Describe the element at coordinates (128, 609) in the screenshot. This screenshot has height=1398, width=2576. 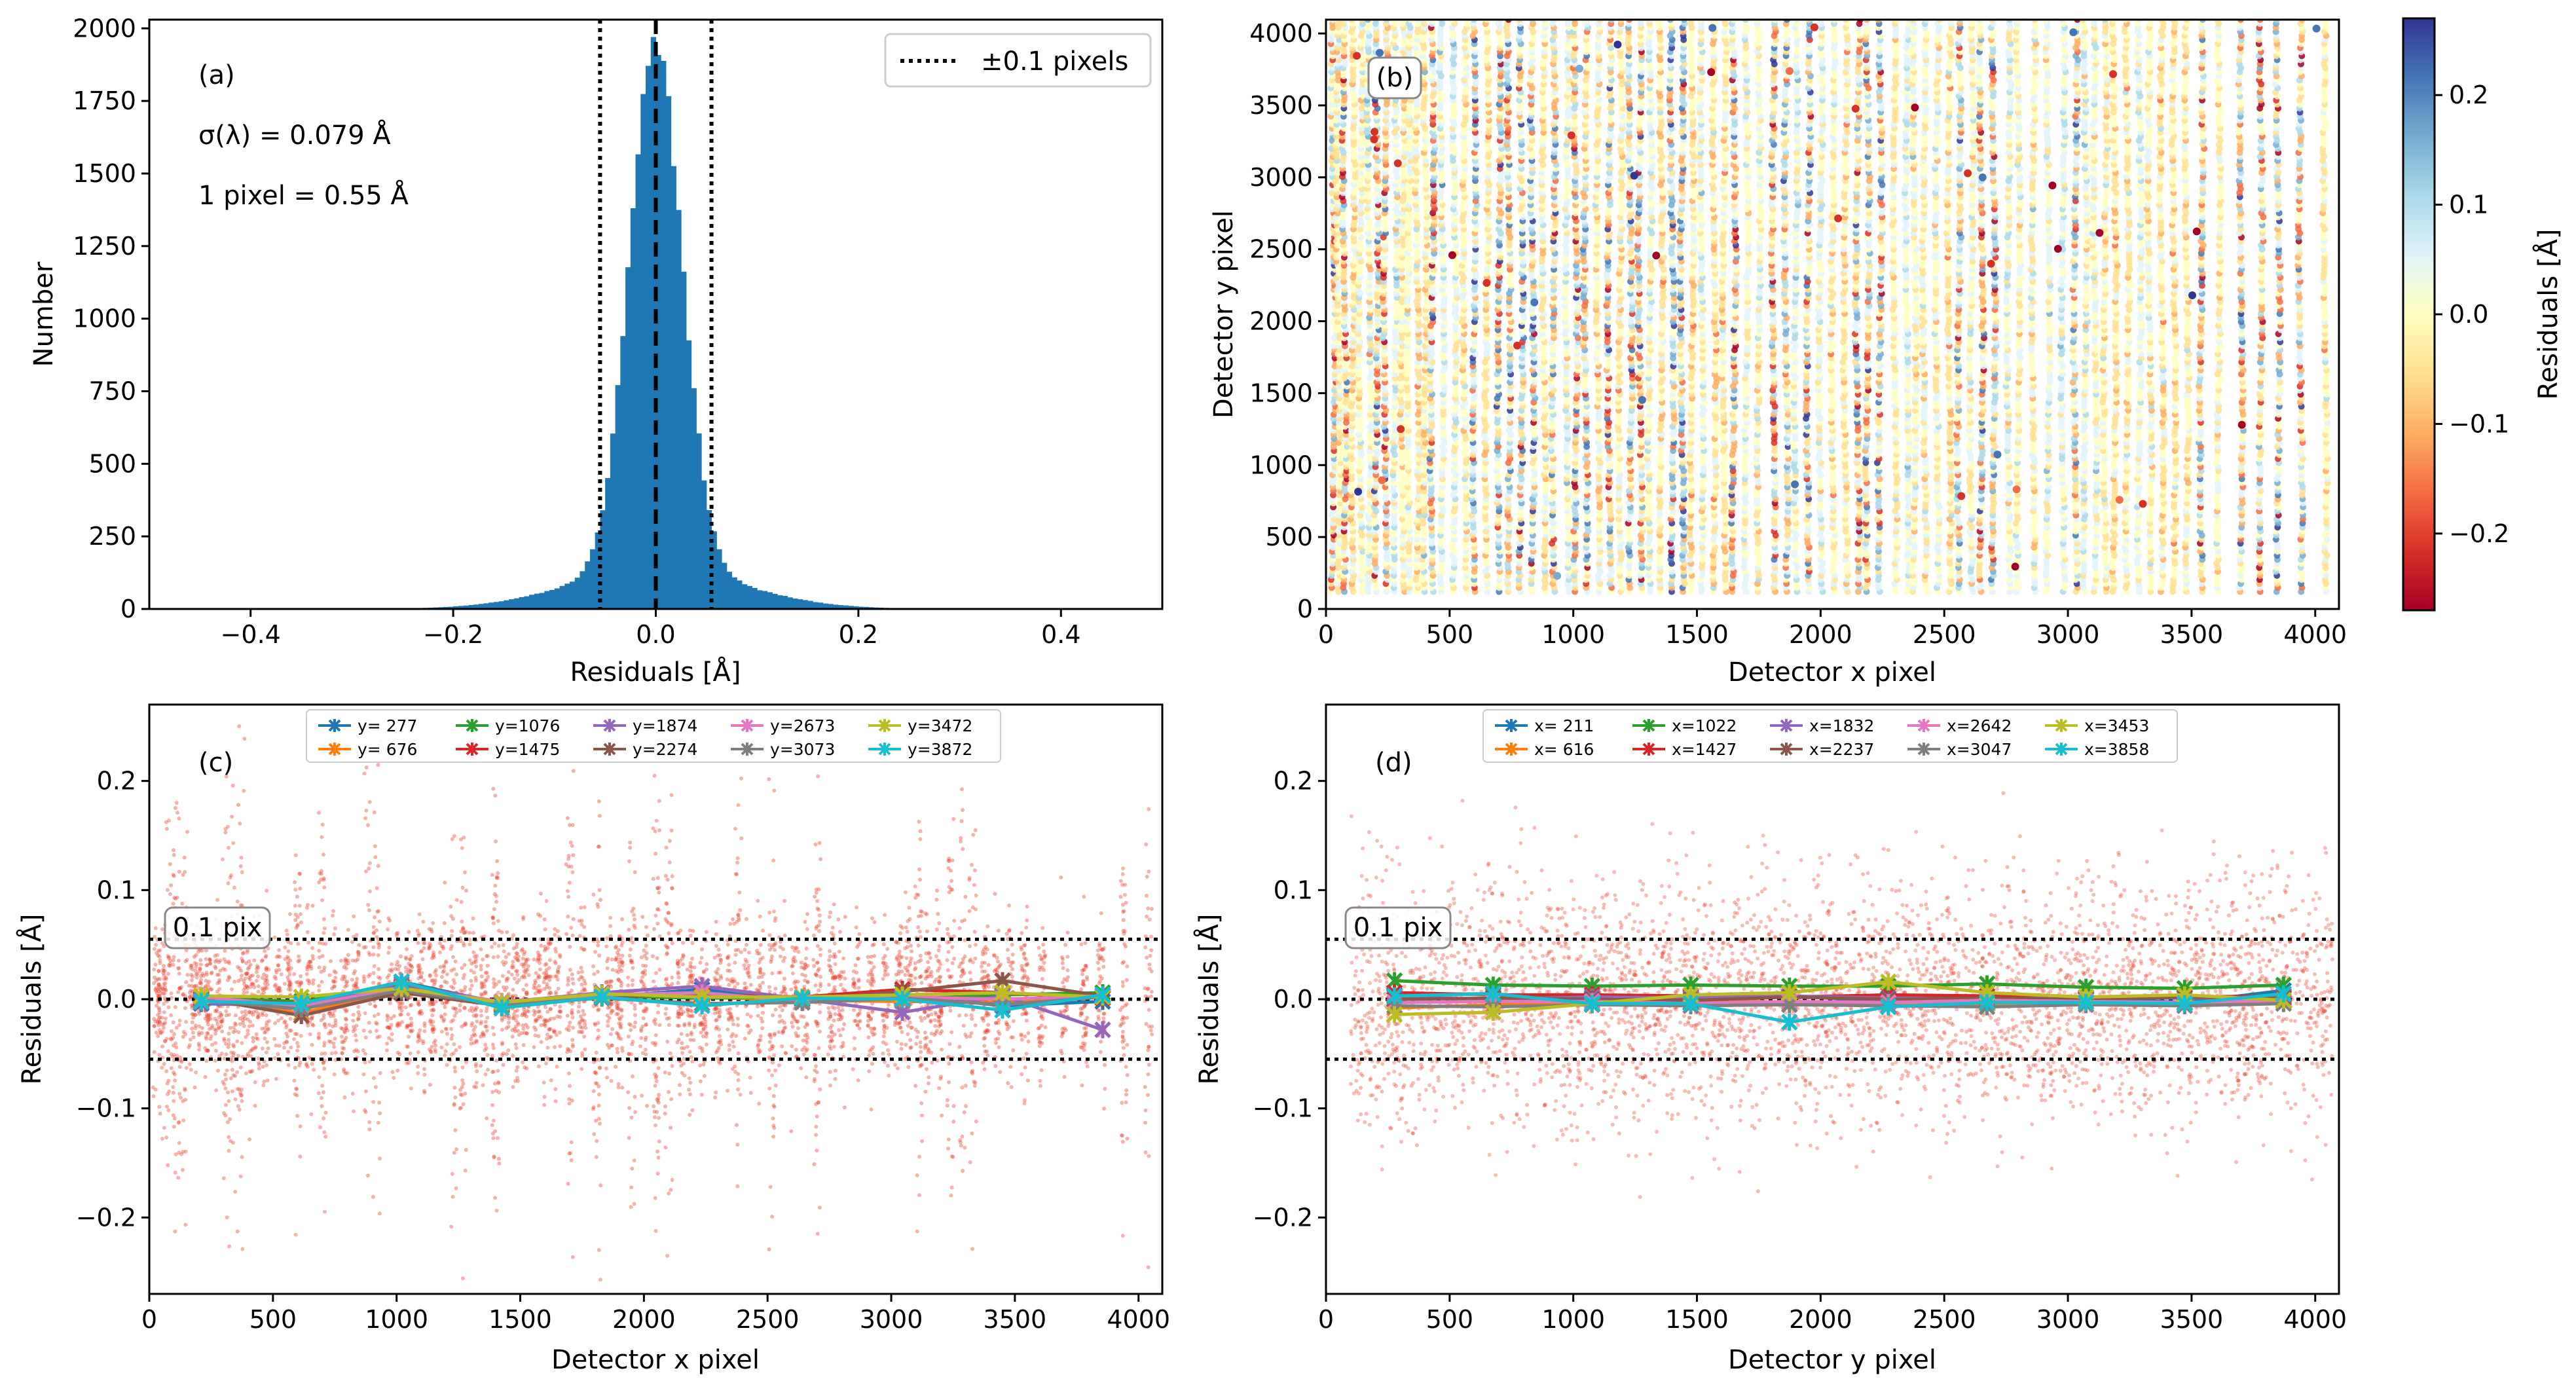
I see `y-tick-label: 0` at that location.